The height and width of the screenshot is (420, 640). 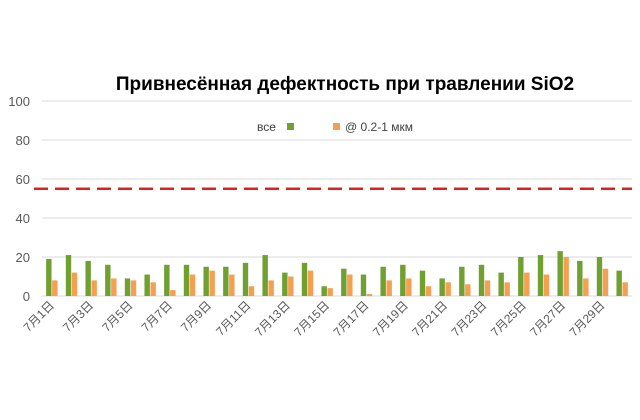 What do you see at coordinates (78, 316) in the screenshot?
I see `x-tick-label: 7月3日` at bounding box center [78, 316].